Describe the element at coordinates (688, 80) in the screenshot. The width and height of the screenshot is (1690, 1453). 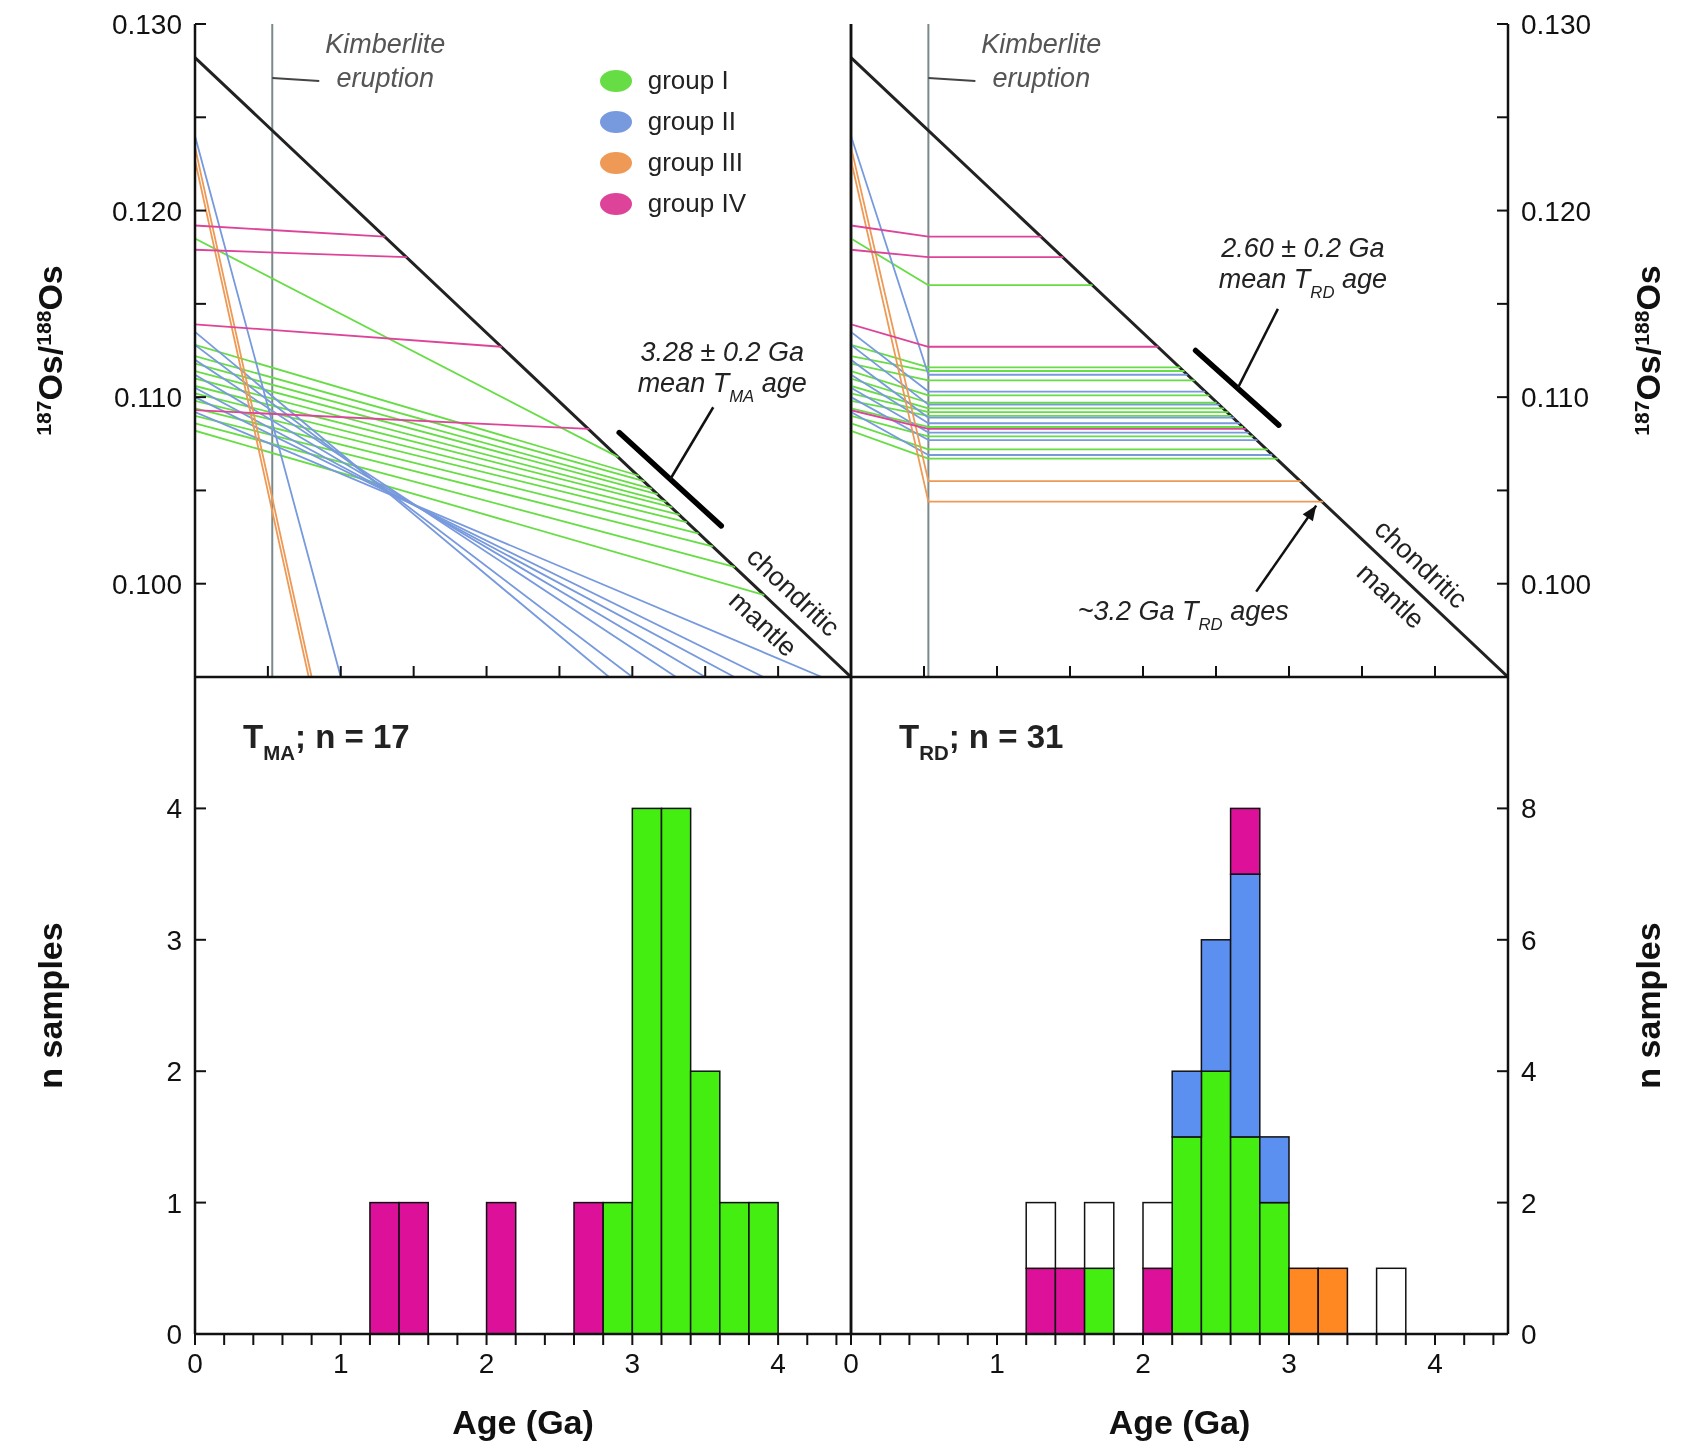
I see `legend-label: group I` at that location.